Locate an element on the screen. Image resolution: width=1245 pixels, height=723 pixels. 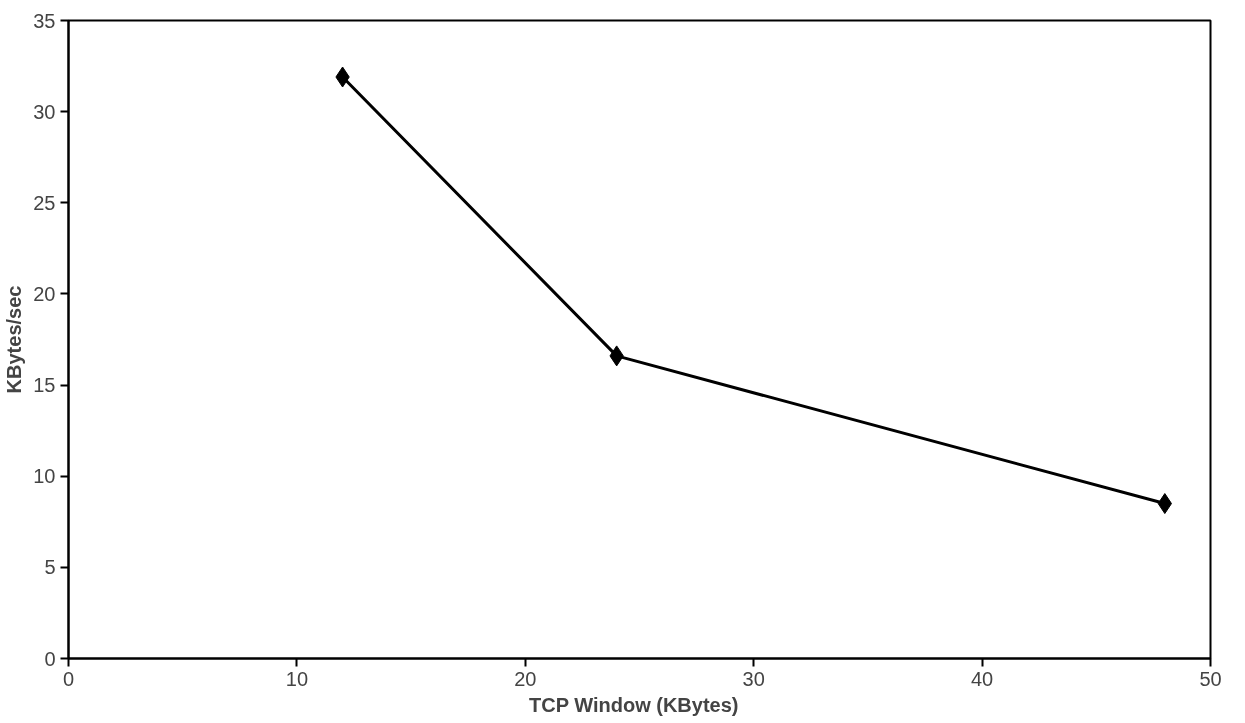
x-tick-label: 10 is located at coordinates (297, 678).